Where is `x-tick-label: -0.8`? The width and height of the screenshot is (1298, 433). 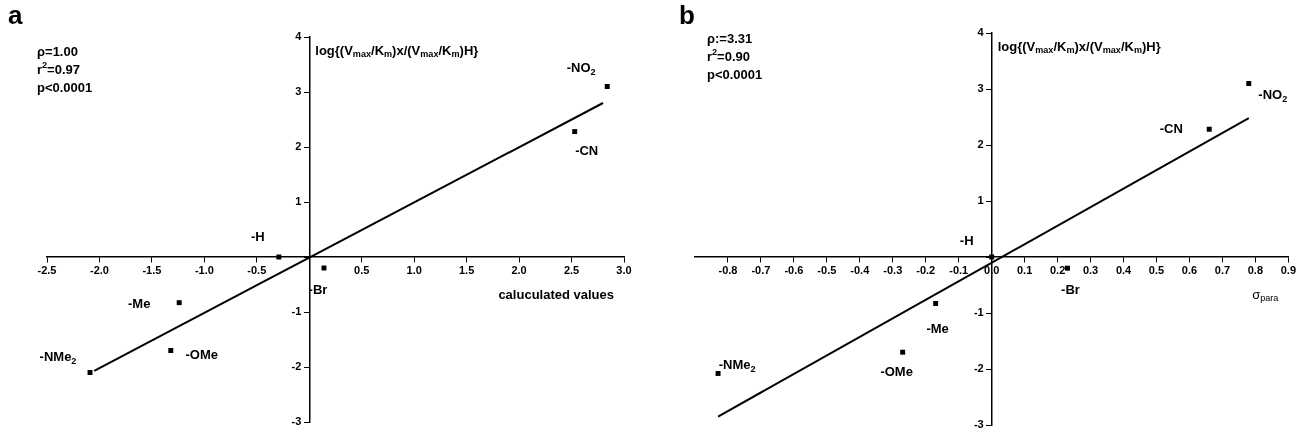 x-tick-label: -0.8 is located at coordinates (728, 269).